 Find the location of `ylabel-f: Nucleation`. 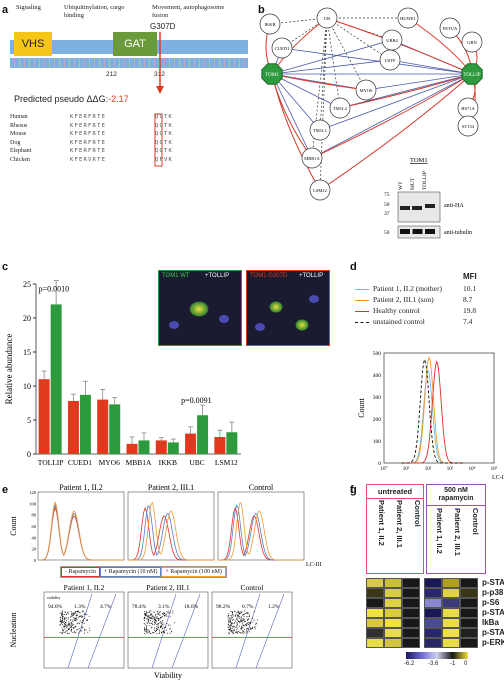

ylabel-f: Nucleation is located at coordinates (13, 629).